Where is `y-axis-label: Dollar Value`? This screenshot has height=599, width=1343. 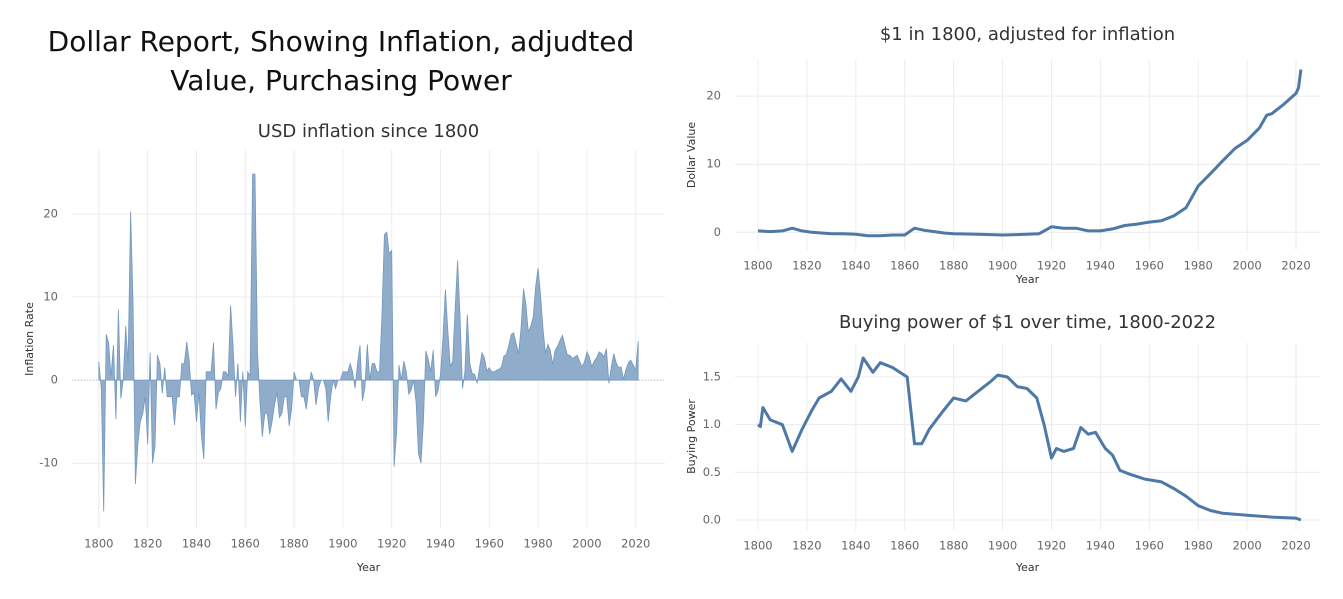 y-axis-label: Dollar Value is located at coordinates (691, 155).